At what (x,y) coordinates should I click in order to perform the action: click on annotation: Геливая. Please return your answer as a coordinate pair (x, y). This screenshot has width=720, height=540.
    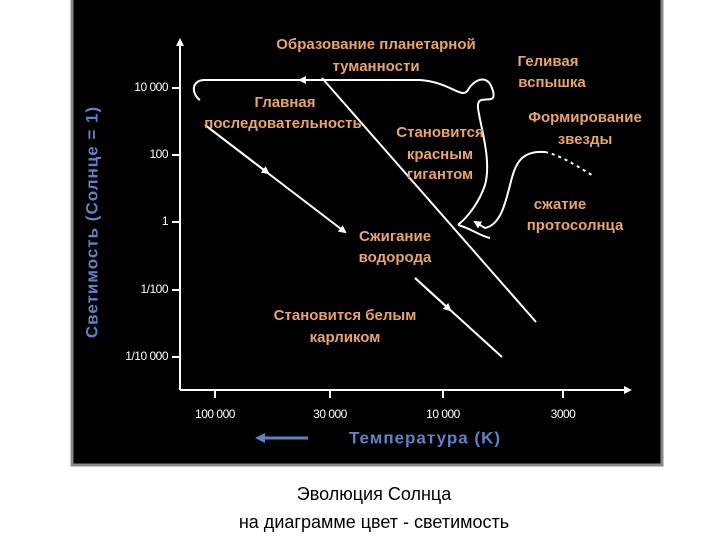
    Looking at the image, I should click on (548, 61).